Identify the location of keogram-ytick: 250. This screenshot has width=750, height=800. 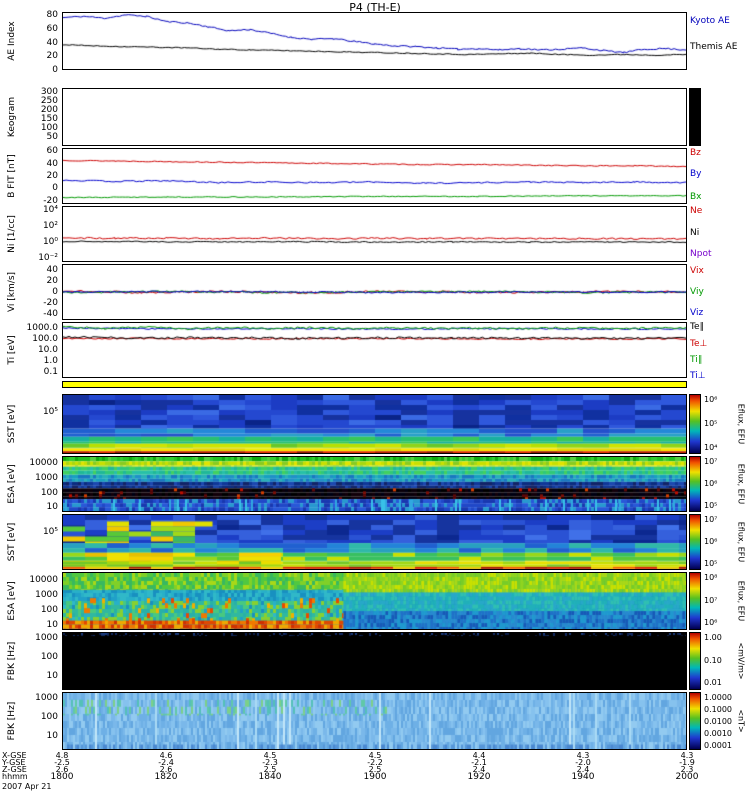
(49, 101).